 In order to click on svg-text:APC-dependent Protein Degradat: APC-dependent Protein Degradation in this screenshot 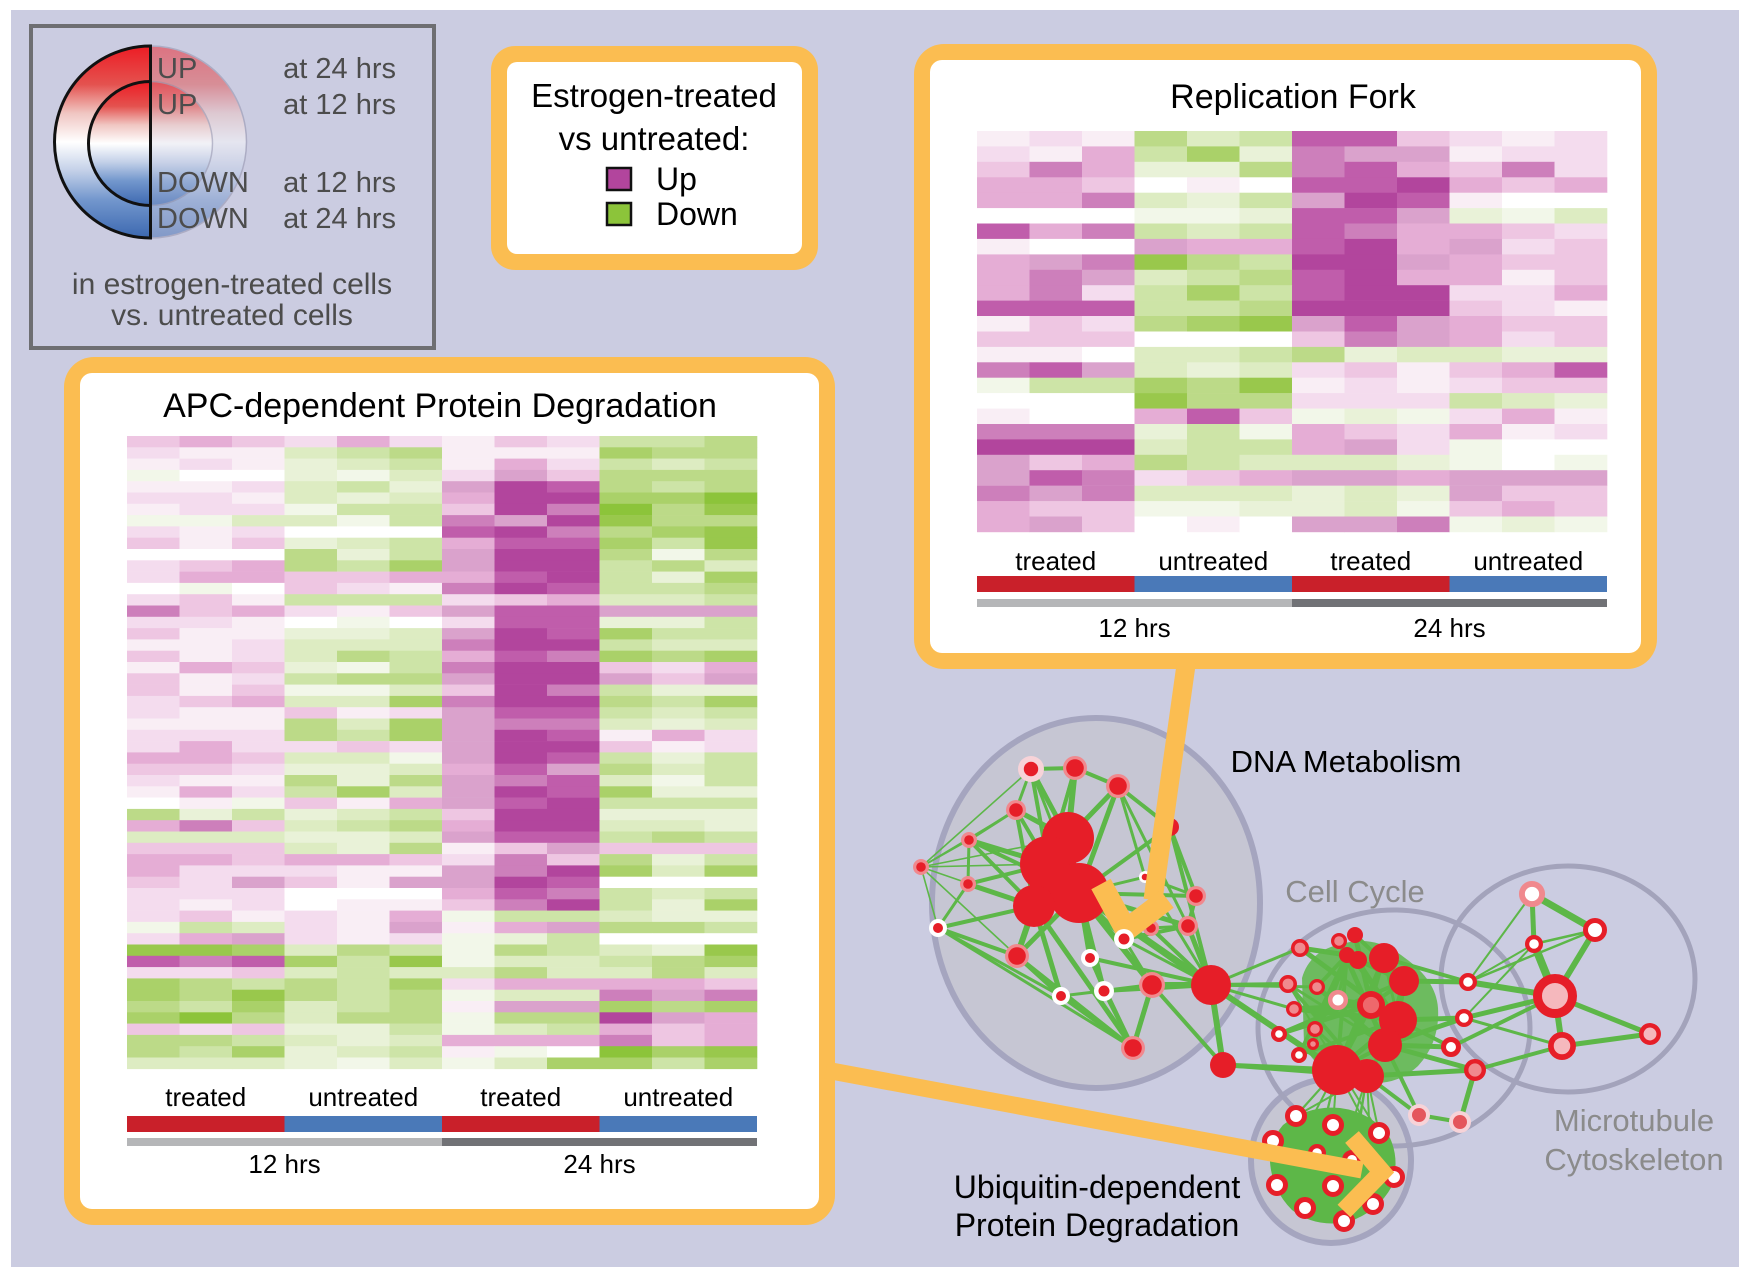, I will do `click(440, 406)`.